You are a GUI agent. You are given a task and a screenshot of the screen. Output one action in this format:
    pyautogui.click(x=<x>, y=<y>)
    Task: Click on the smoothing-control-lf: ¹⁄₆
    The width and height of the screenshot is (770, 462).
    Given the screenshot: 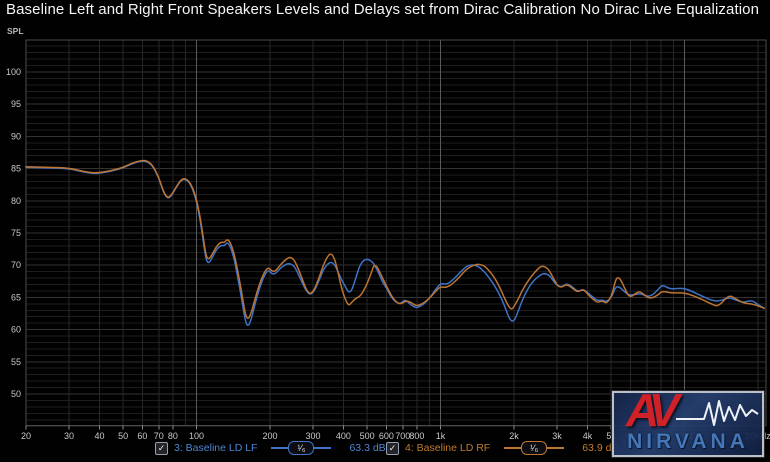 What is the action you would take?
    pyautogui.click(x=301, y=448)
    